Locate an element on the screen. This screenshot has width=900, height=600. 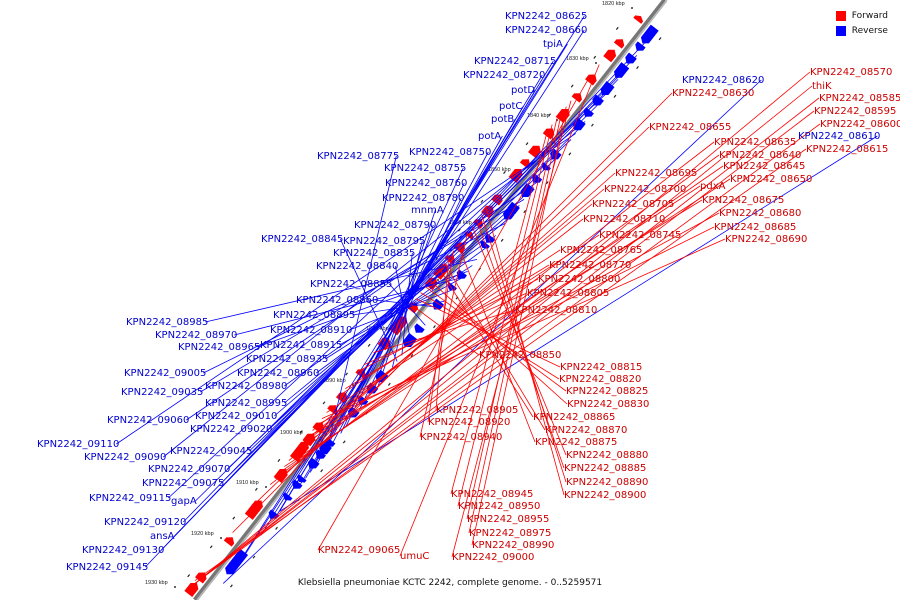
forward-gene-label: thiK is located at coordinates (822, 86).